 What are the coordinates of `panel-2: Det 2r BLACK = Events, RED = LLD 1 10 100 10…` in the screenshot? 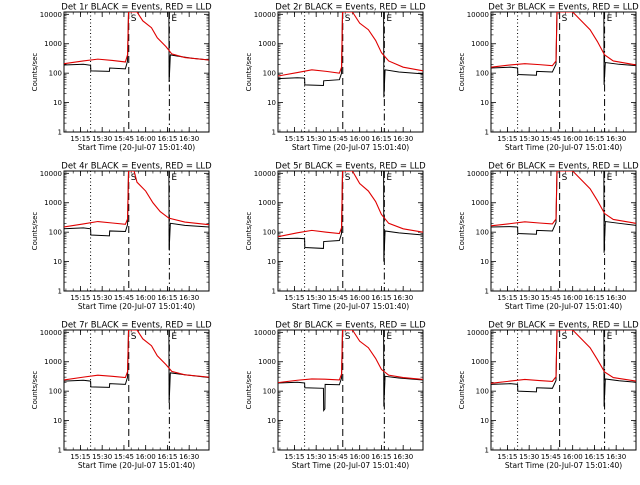 It's located at (335, 78).